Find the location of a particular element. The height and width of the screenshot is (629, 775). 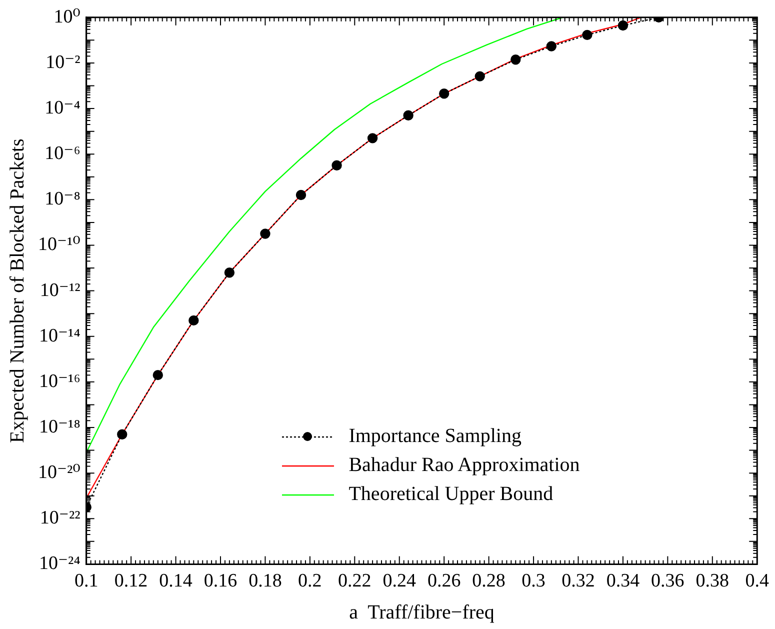

x-tick-label: 0.4 is located at coordinates (757, 581).